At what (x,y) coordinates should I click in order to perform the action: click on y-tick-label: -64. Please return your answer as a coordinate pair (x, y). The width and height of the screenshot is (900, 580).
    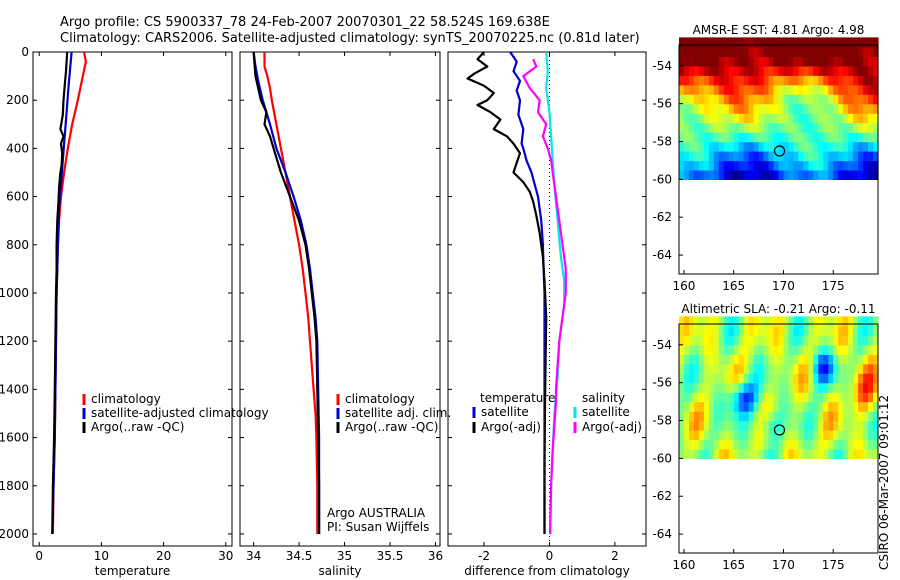
    Looking at the image, I should click on (662, 255).